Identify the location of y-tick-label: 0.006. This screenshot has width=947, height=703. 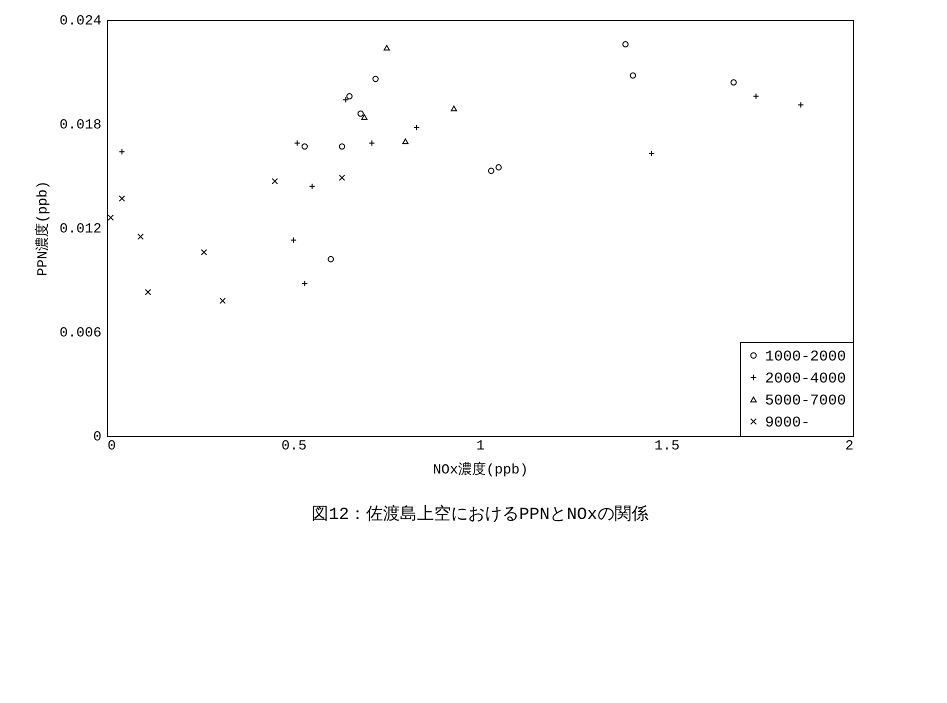
(80, 334).